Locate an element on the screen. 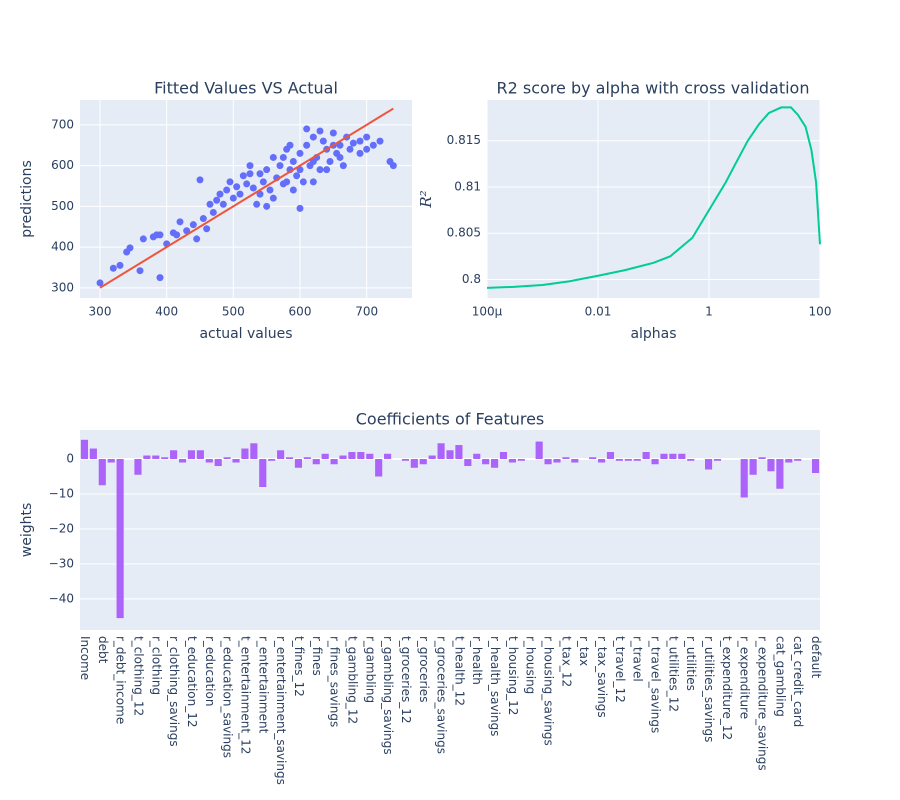  x-tick-label: Income is located at coordinates (85, 658).